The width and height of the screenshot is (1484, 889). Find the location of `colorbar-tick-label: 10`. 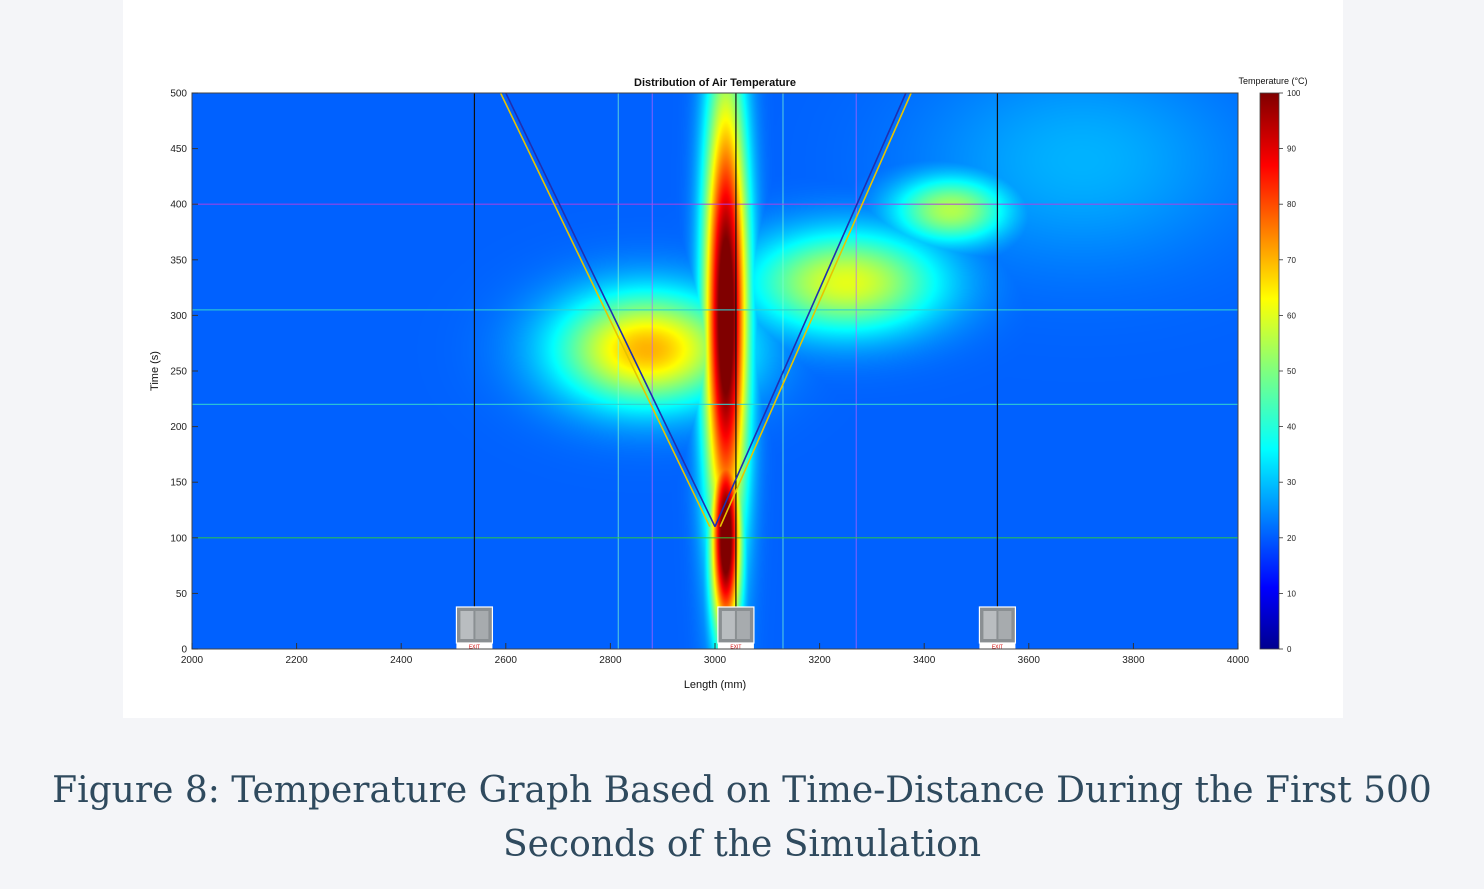

colorbar-tick-label: 10 is located at coordinates (1291, 593).